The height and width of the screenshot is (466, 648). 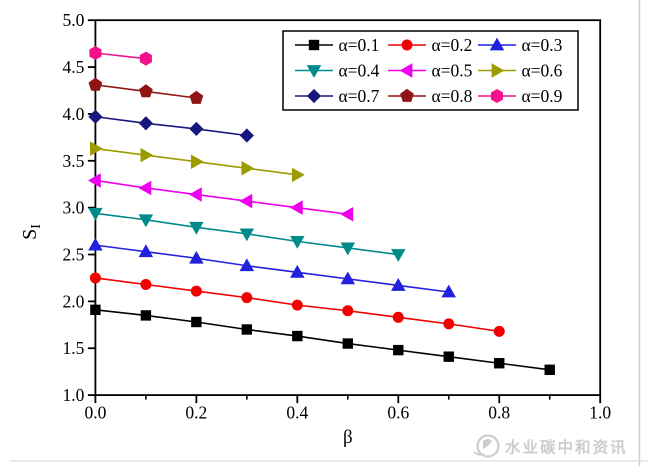 I want to click on droplet-logo-icon, so click(x=486, y=446).